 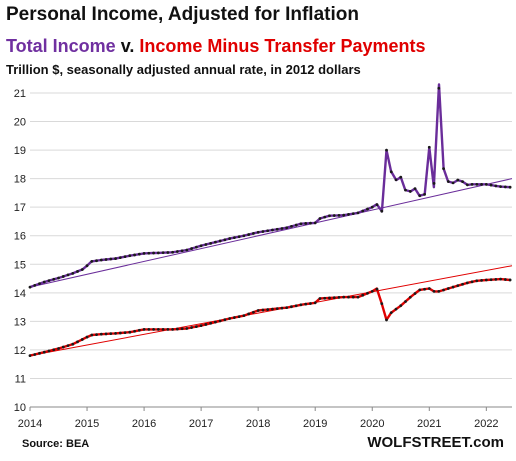 What do you see at coordinates (486, 424) in the screenshot?
I see `x-tick-label: 2022` at bounding box center [486, 424].